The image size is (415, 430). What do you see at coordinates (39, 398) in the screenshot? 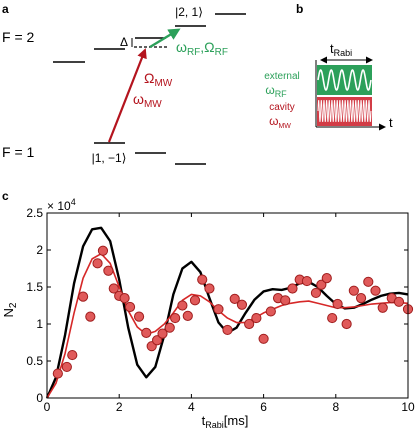
I see `y-tick-label: 0` at bounding box center [39, 398].